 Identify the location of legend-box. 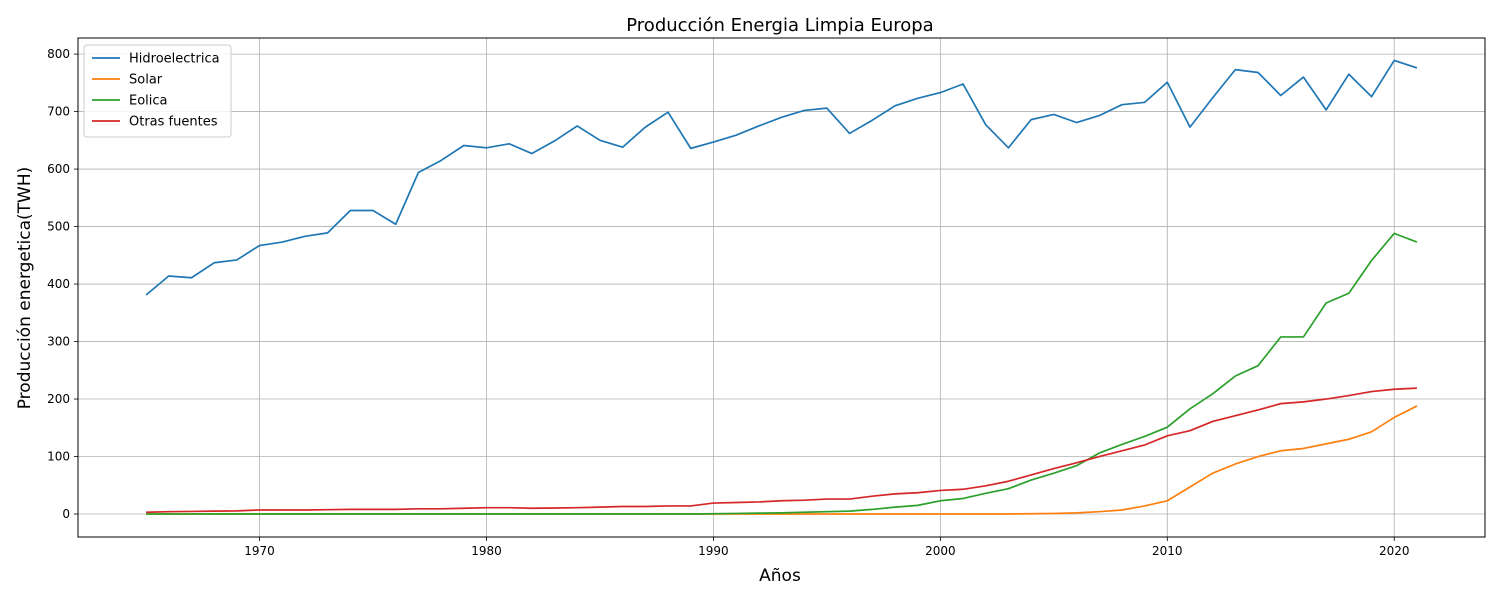
(157, 91).